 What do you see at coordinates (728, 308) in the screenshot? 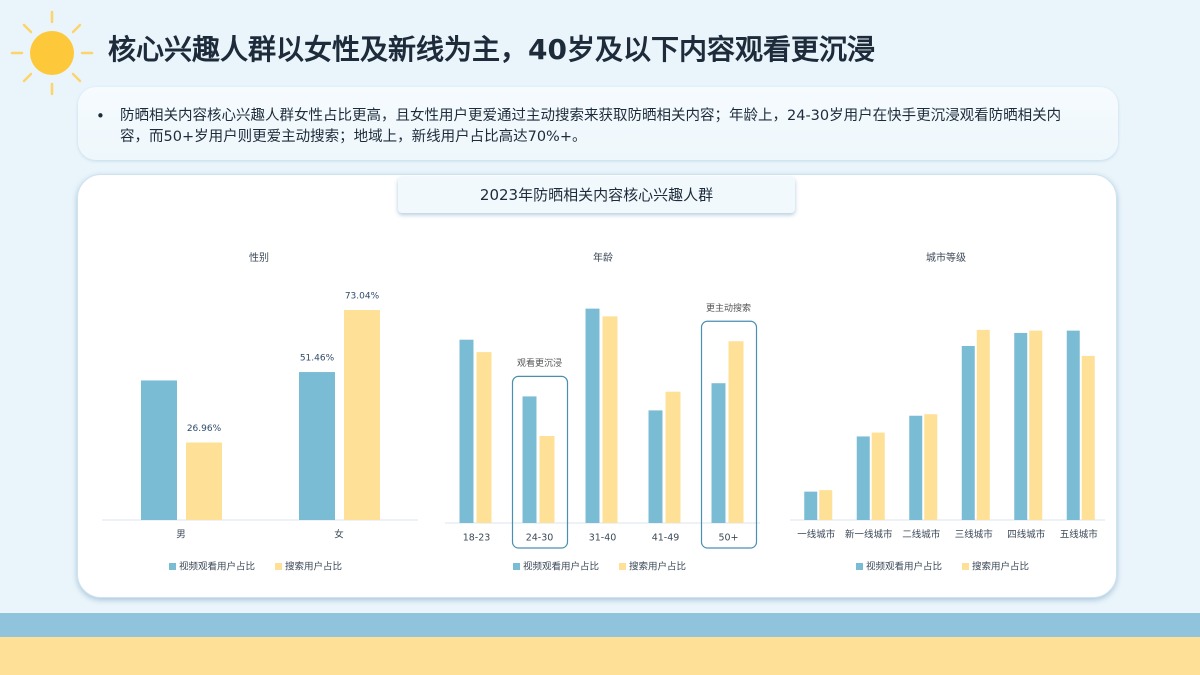
I see `annotation-text: 更主动搜索` at bounding box center [728, 308].